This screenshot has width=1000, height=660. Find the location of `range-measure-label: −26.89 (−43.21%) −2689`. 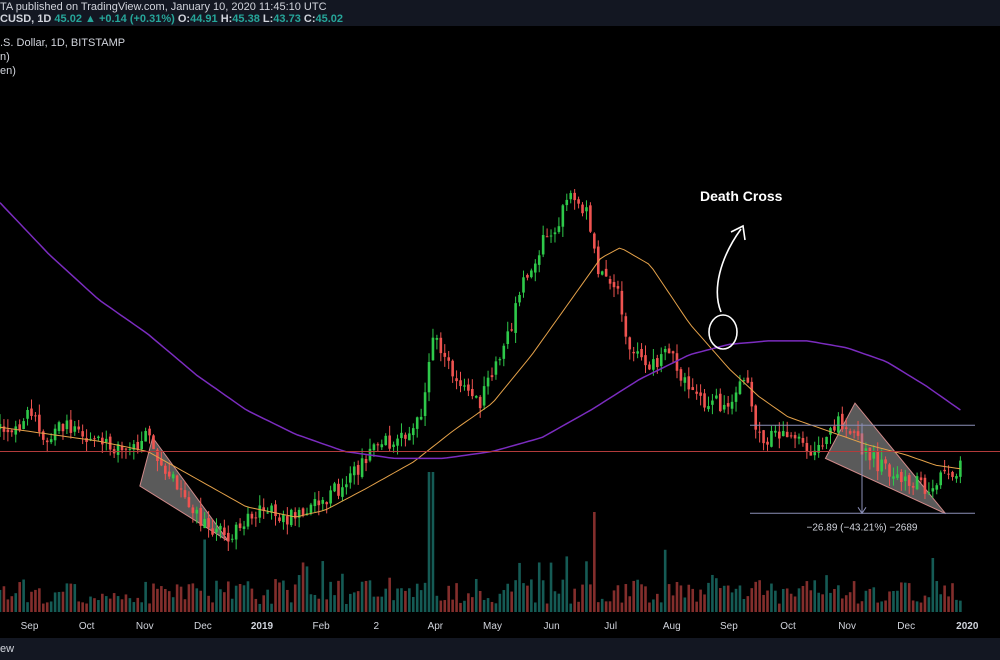

range-measure-label: −26.89 (−43.21%) −2689 is located at coordinates (862, 527).